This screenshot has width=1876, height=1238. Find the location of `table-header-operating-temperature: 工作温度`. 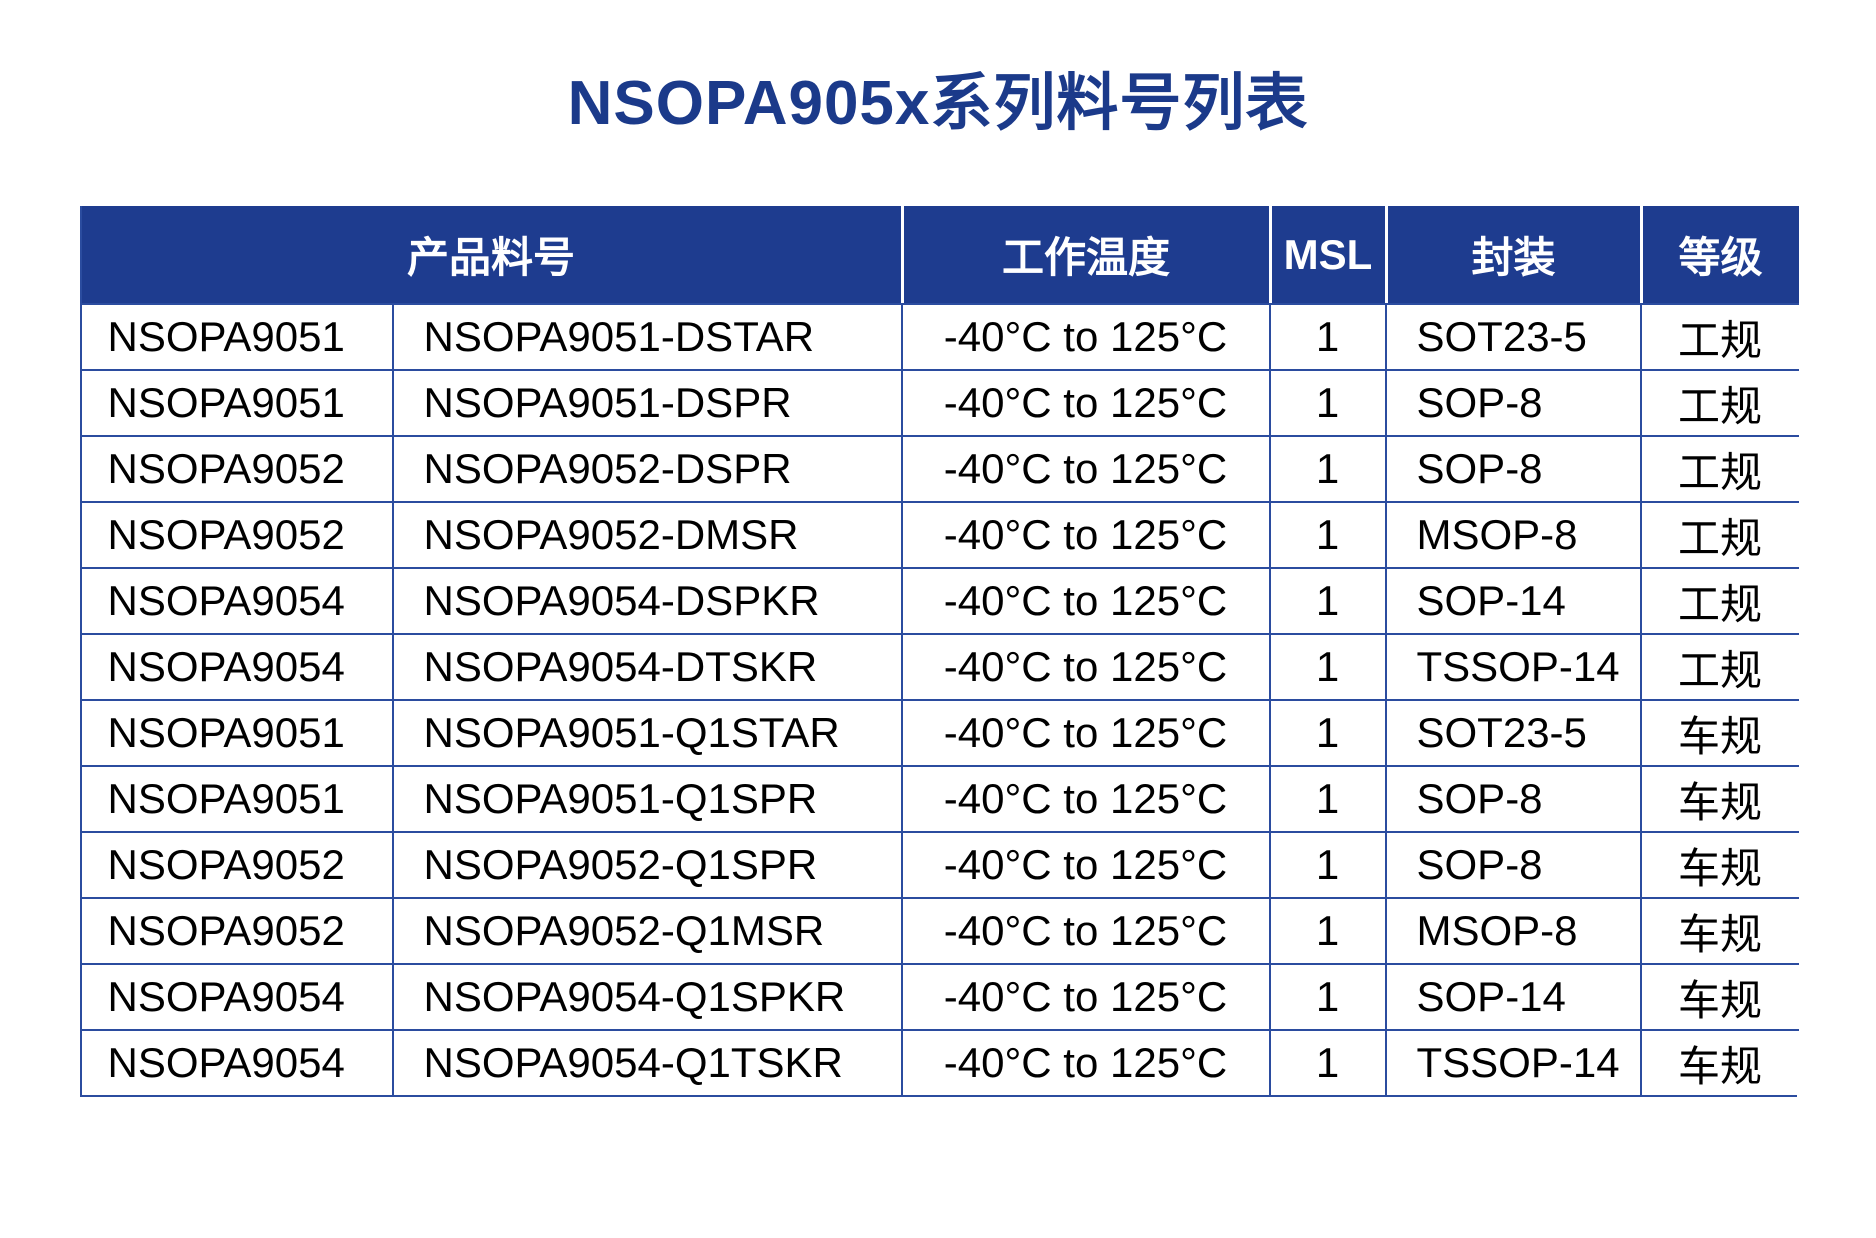

table-header-operating-temperature: 工作温度 is located at coordinates (1084, 254).